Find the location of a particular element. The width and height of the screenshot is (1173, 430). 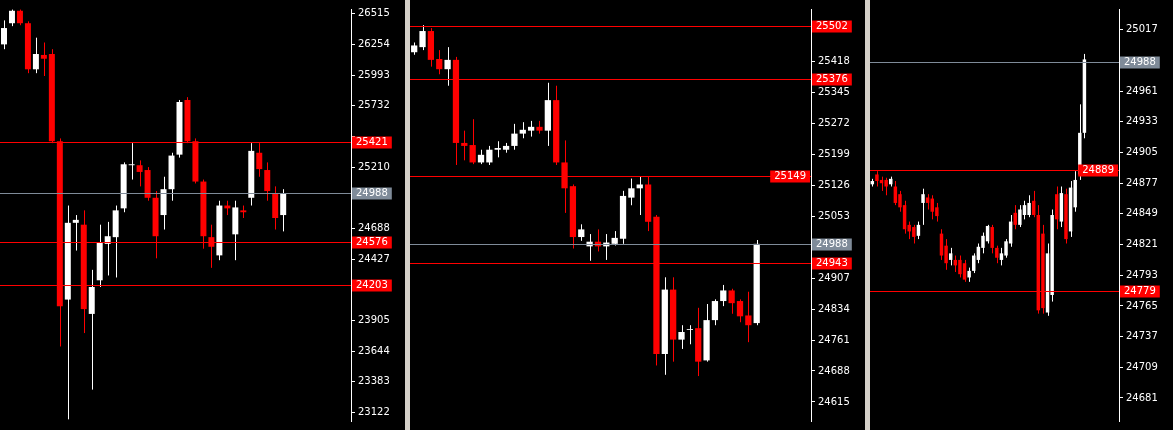

ref-line-label: 24889 is located at coordinates (1098, 170).